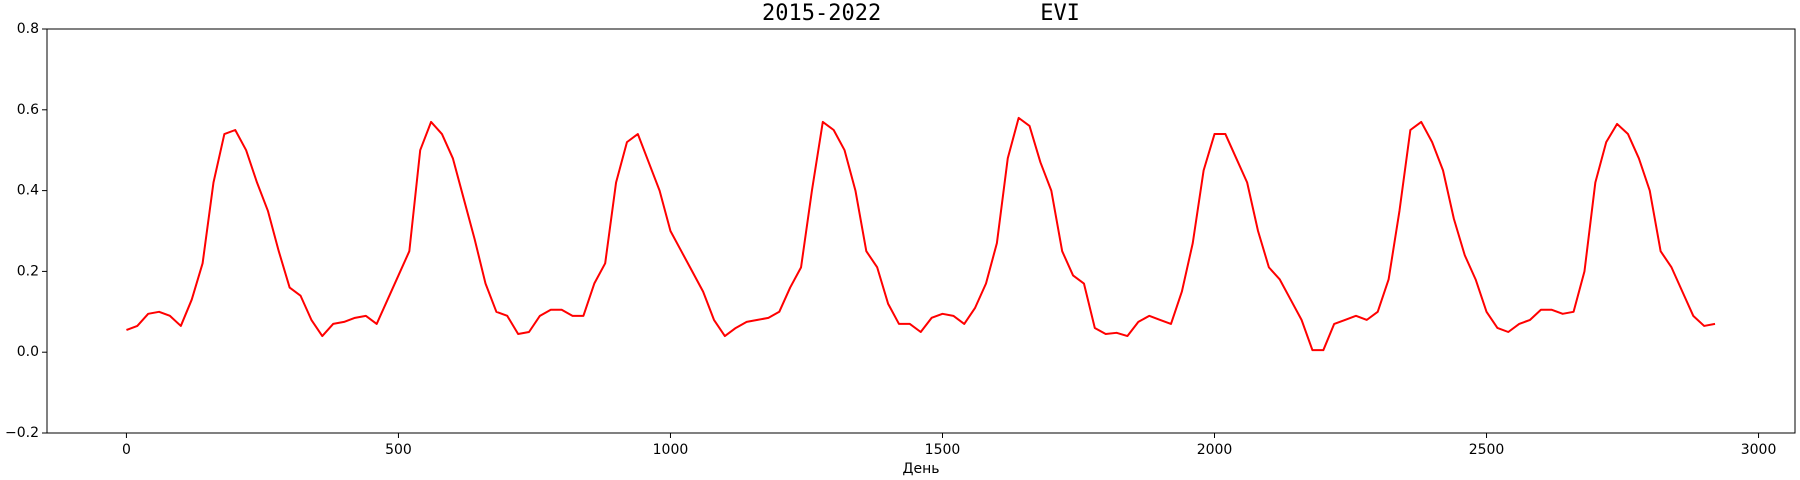 Image resolution: width=1800 pixels, height=480 pixels. Describe the element at coordinates (671, 450) in the screenshot. I see `x-tick-label: 1000` at that location.